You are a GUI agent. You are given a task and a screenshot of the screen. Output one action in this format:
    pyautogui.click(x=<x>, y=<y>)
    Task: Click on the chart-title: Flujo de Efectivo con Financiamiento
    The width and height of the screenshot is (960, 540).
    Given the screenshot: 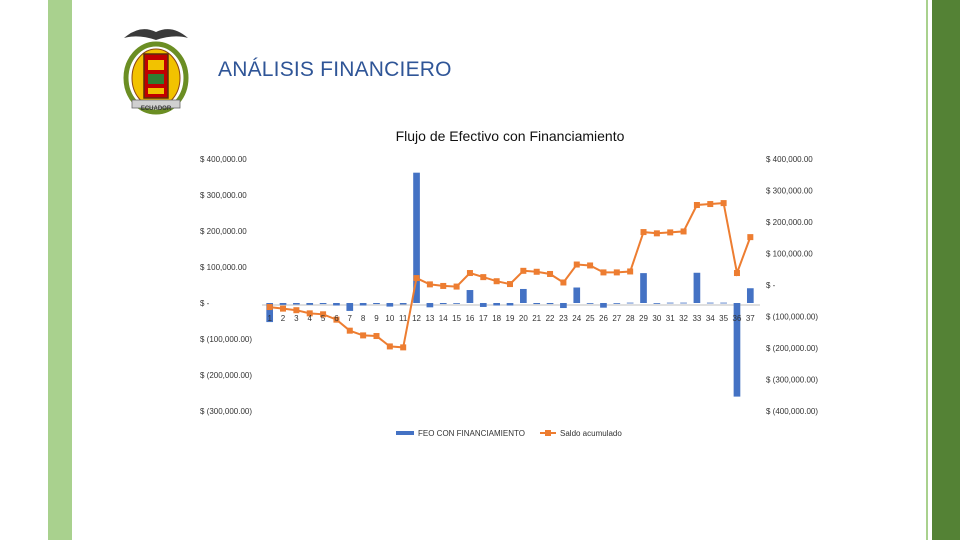 What is the action you would take?
    pyautogui.click(x=510, y=136)
    